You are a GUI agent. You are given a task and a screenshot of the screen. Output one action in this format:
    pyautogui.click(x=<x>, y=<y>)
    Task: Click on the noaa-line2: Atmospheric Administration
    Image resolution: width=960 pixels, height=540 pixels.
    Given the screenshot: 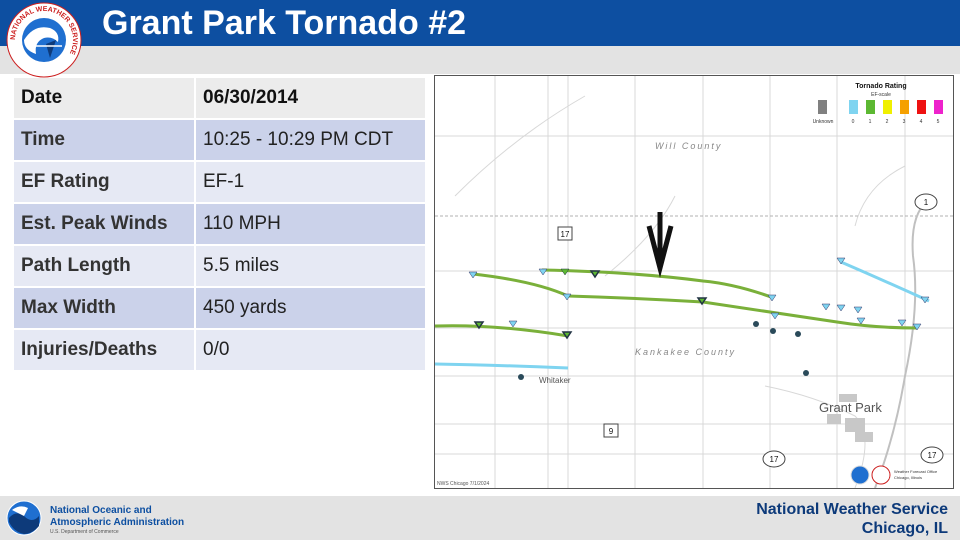 What is the action you would take?
    pyautogui.click(x=117, y=522)
    